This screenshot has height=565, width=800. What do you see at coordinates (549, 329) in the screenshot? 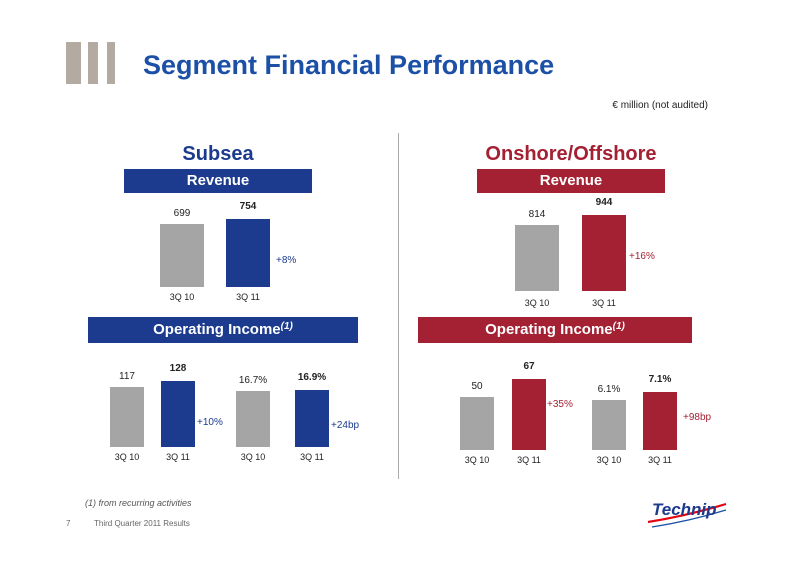
I see `onshore-operating-label: Operating Income` at bounding box center [549, 329].